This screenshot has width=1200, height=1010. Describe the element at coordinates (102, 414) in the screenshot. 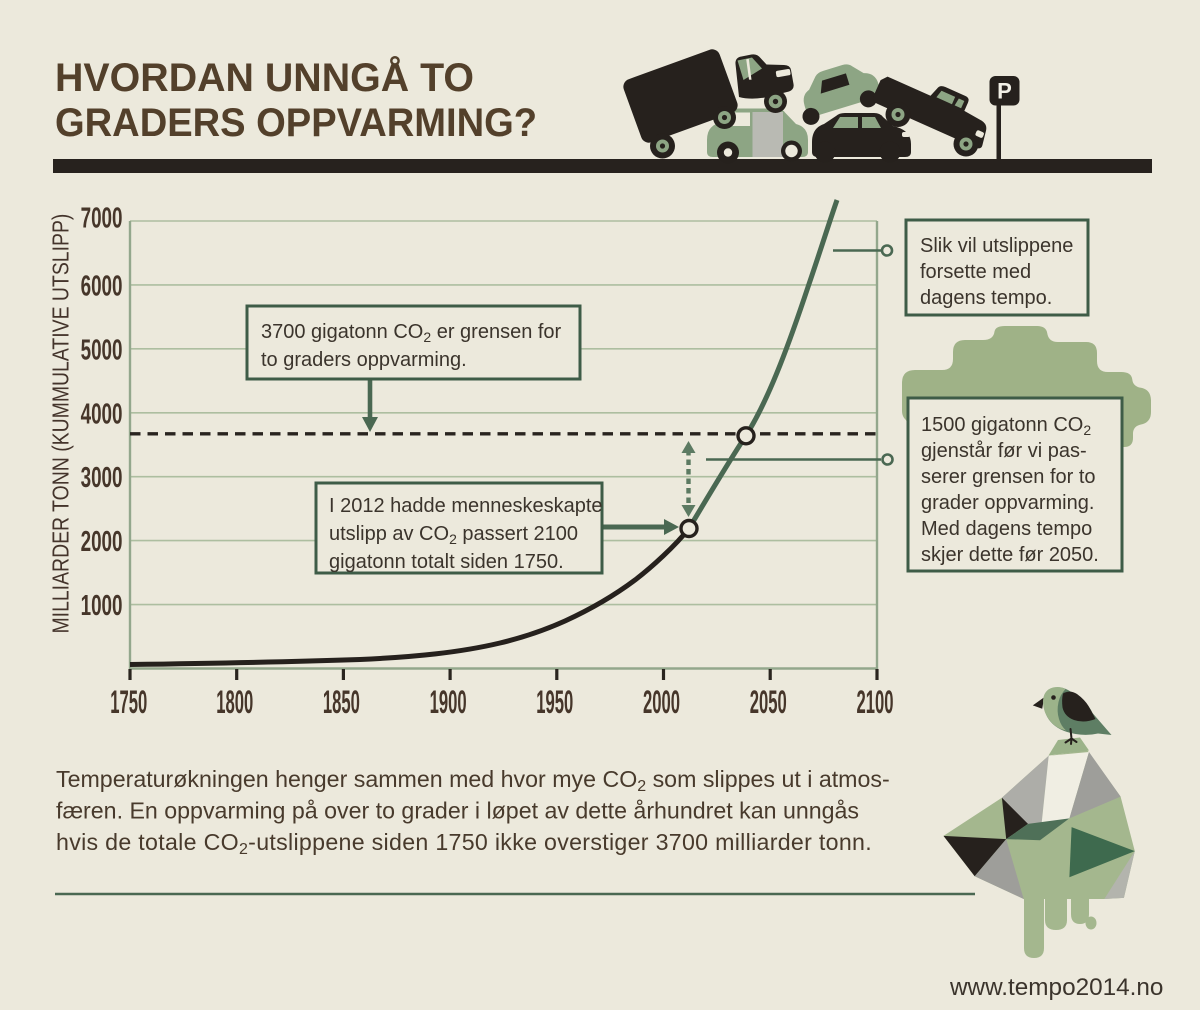

I see `svg-text: 4000` at that location.